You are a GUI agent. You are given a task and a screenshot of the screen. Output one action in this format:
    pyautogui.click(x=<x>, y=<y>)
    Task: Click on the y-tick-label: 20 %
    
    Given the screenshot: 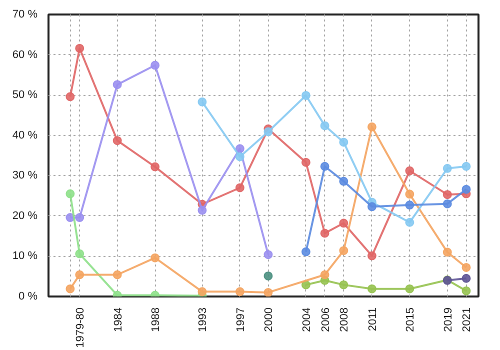 What is the action you would take?
    pyautogui.click(x=25, y=216)
    